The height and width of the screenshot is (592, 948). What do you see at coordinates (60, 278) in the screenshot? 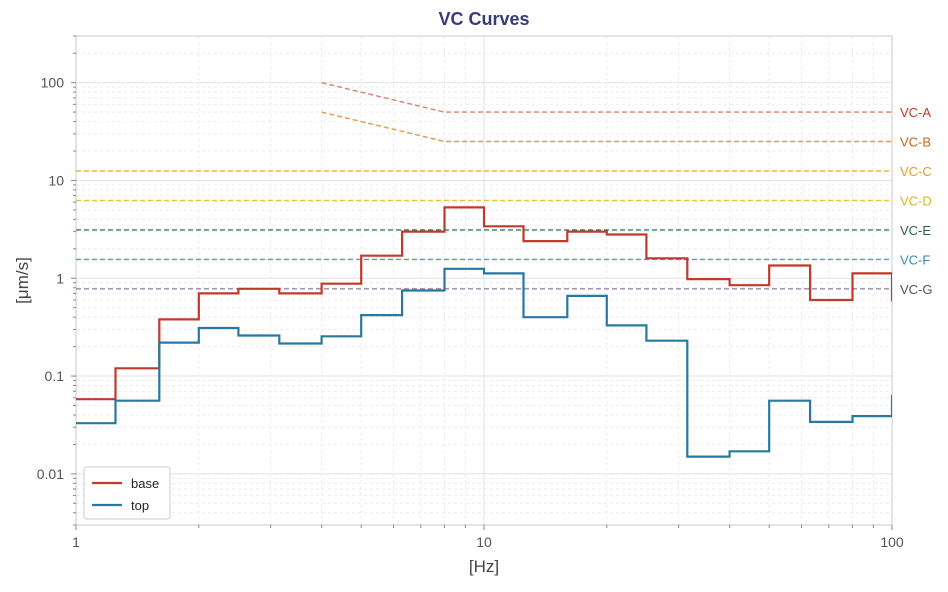
I see `y-tick-label: 1` at bounding box center [60, 278].